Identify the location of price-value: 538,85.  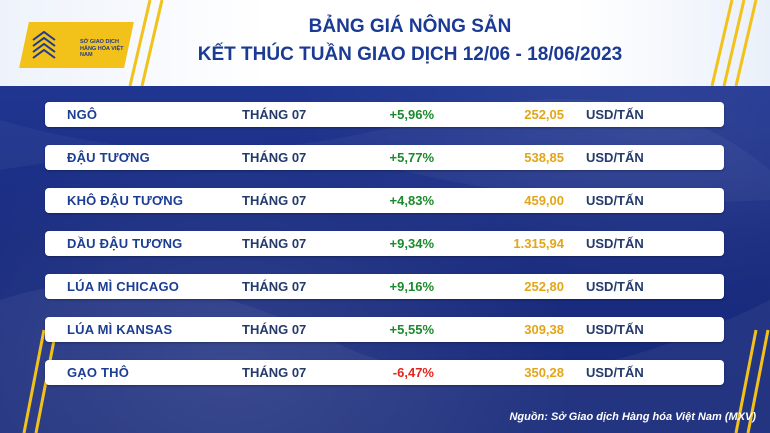
(544, 157).